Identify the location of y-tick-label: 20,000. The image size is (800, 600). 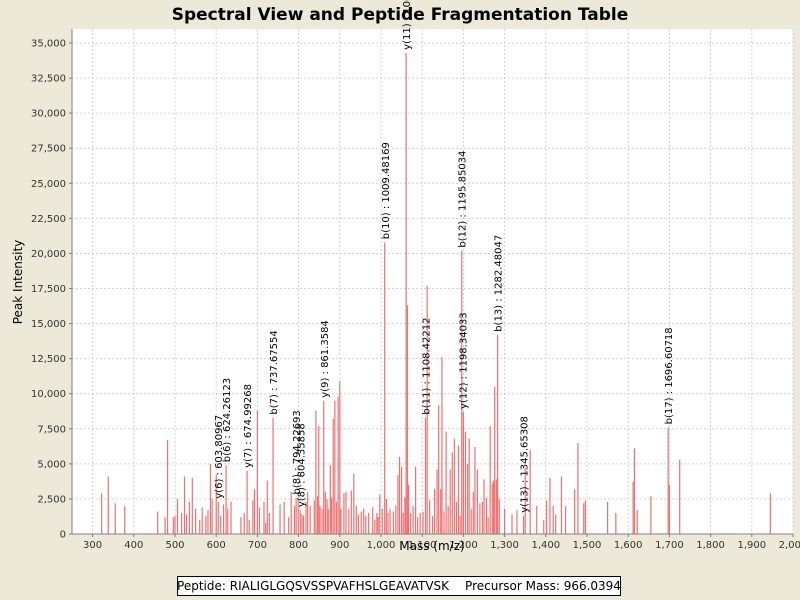
(48, 254).